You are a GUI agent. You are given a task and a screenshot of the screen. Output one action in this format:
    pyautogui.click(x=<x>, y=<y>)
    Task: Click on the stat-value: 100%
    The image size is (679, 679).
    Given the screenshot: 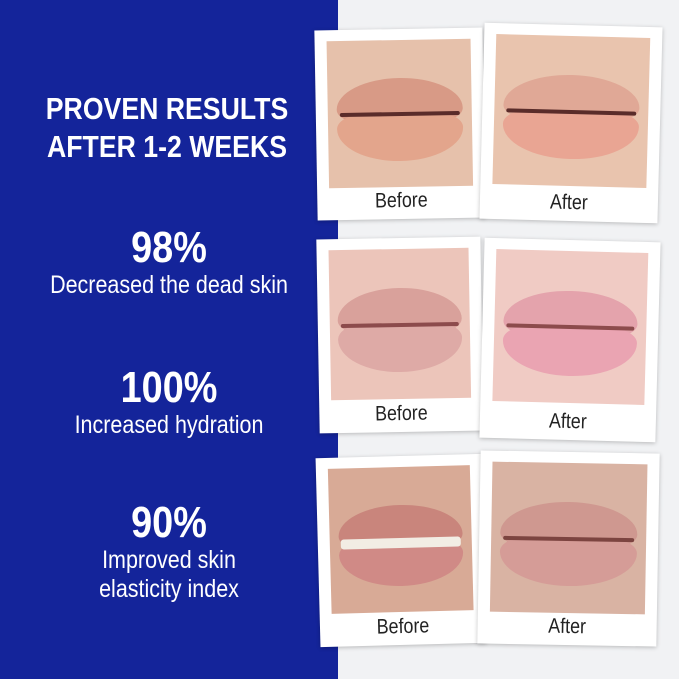 What is the action you would take?
    pyautogui.click(x=169, y=387)
    